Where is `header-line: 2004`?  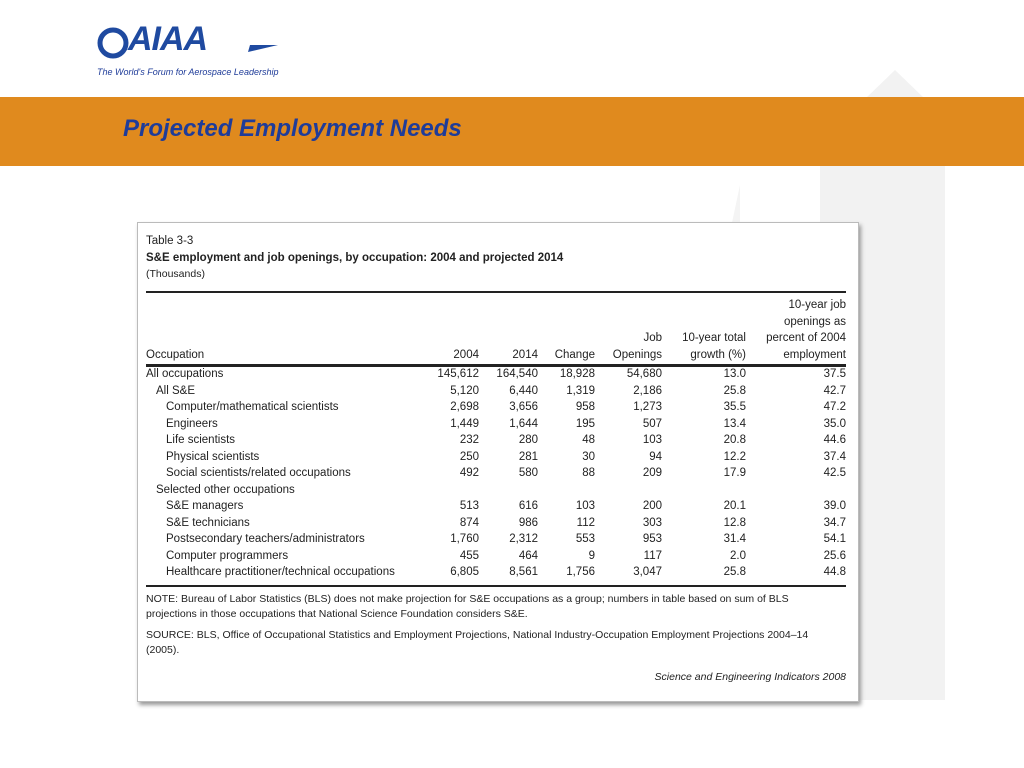
header-line: 2004 is located at coordinates (466, 354).